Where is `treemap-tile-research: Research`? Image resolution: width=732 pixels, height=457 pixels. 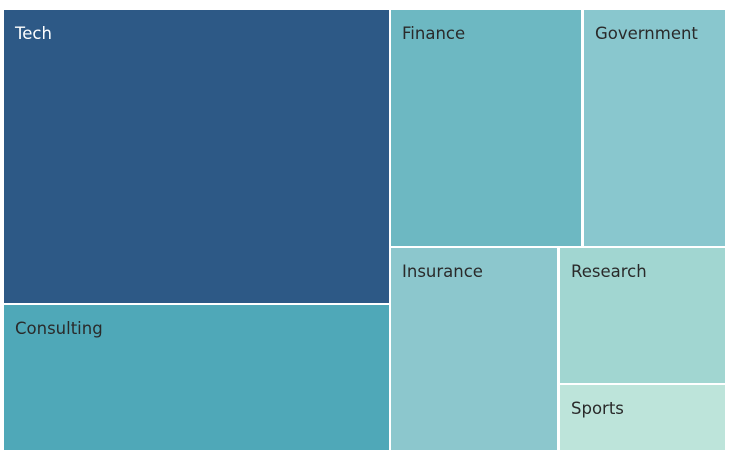 treemap-tile-research: Research is located at coordinates (642, 315).